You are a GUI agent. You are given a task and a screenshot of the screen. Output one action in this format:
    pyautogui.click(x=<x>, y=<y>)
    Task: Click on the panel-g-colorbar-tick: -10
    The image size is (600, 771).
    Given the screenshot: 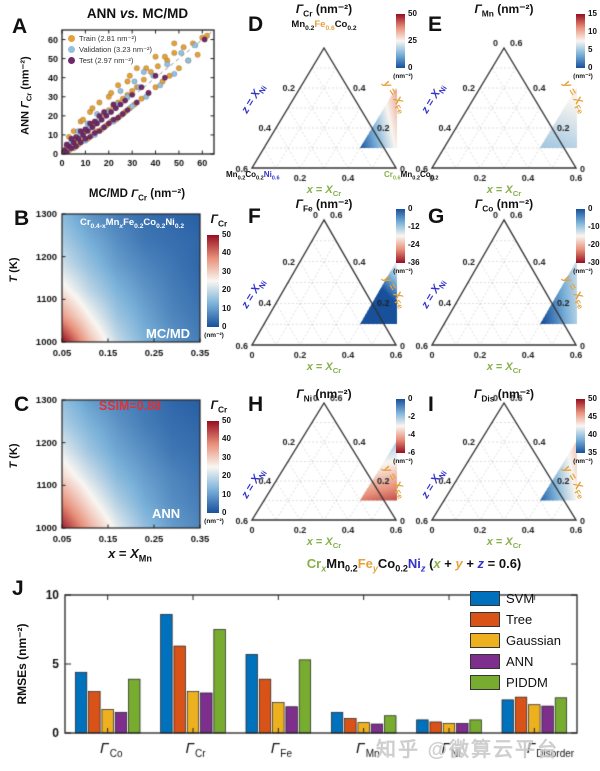 What is the action you would take?
    pyautogui.click(x=594, y=226)
    